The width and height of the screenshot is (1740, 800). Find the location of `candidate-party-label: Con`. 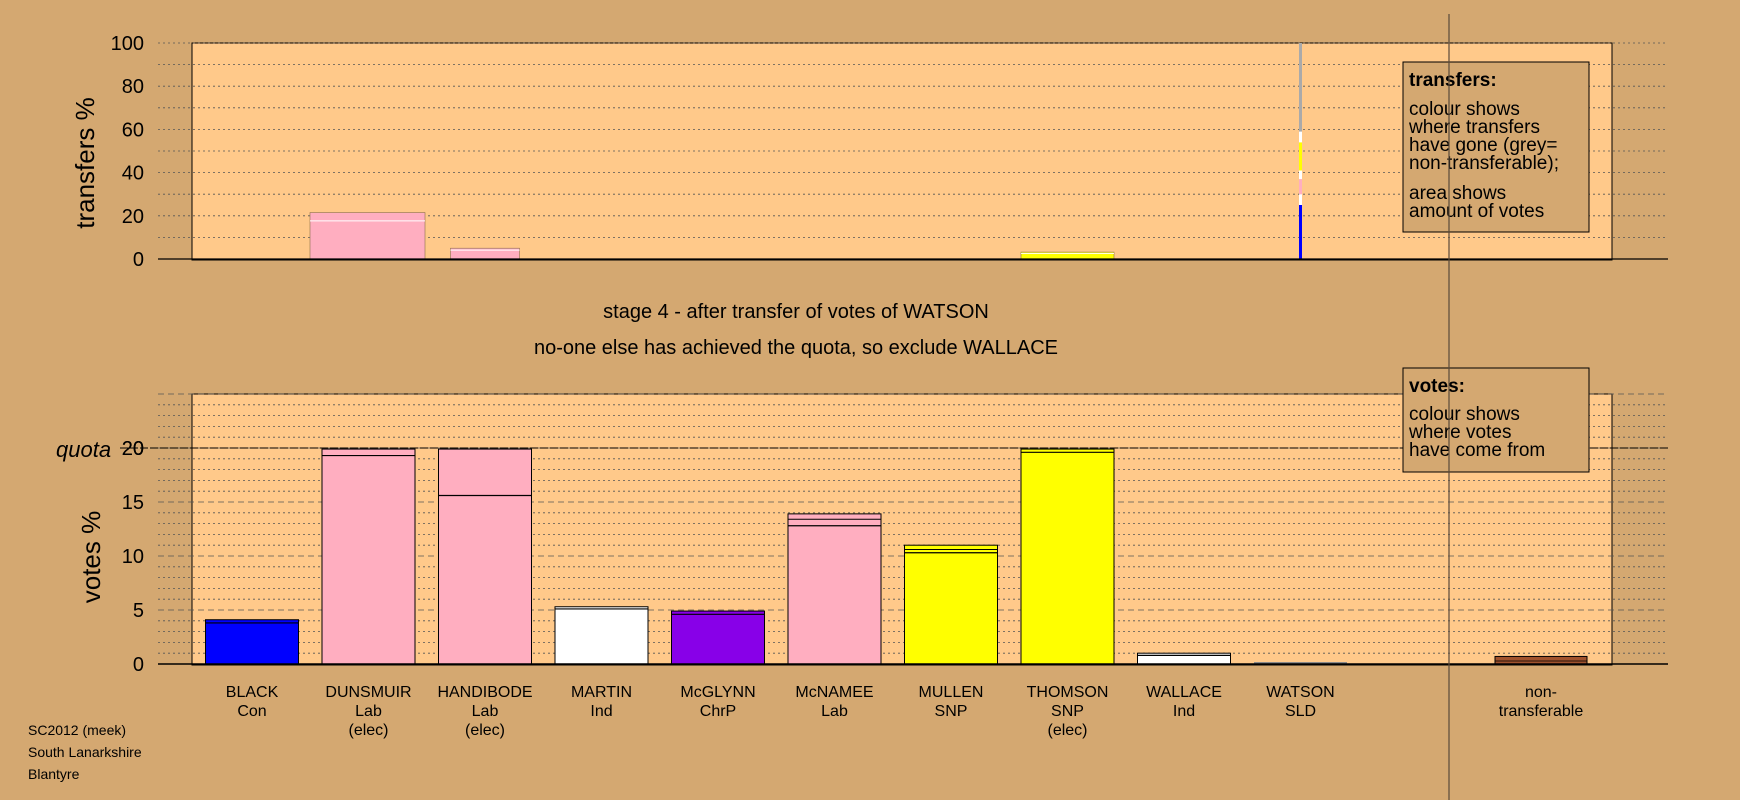

candidate-party-label: Con is located at coordinates (251, 711).